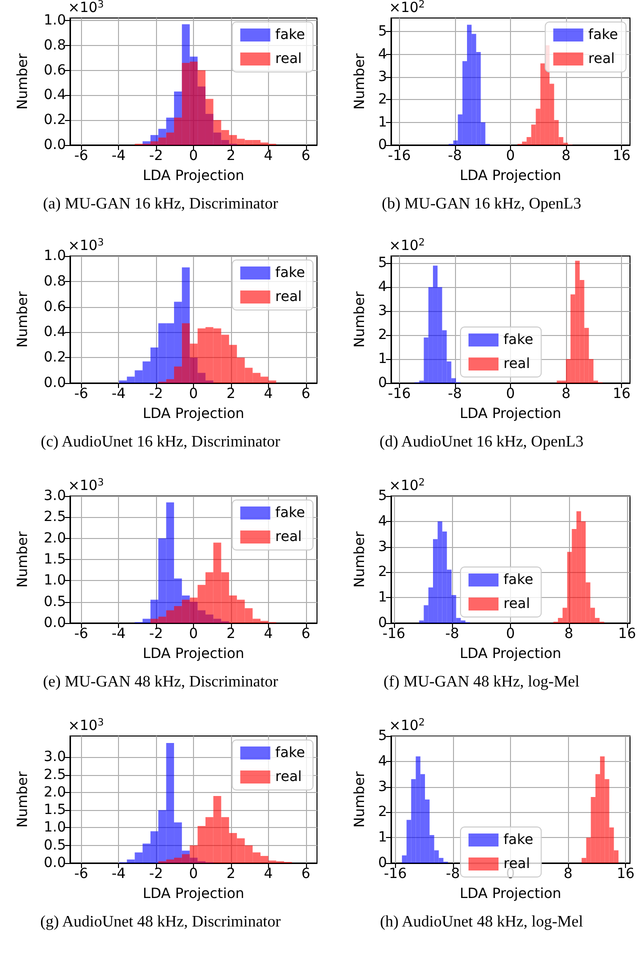 This screenshot has height=976, width=642. What do you see at coordinates (482, 442) in the screenshot?
I see `text: (d) AudioUnet 16 kHz, OpenL3` at bounding box center [482, 442].